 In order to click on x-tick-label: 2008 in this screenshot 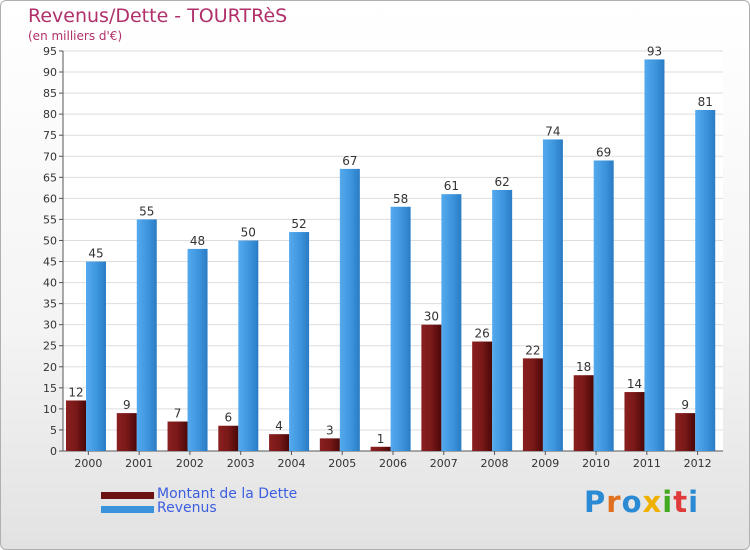, I will do `click(495, 463)`.